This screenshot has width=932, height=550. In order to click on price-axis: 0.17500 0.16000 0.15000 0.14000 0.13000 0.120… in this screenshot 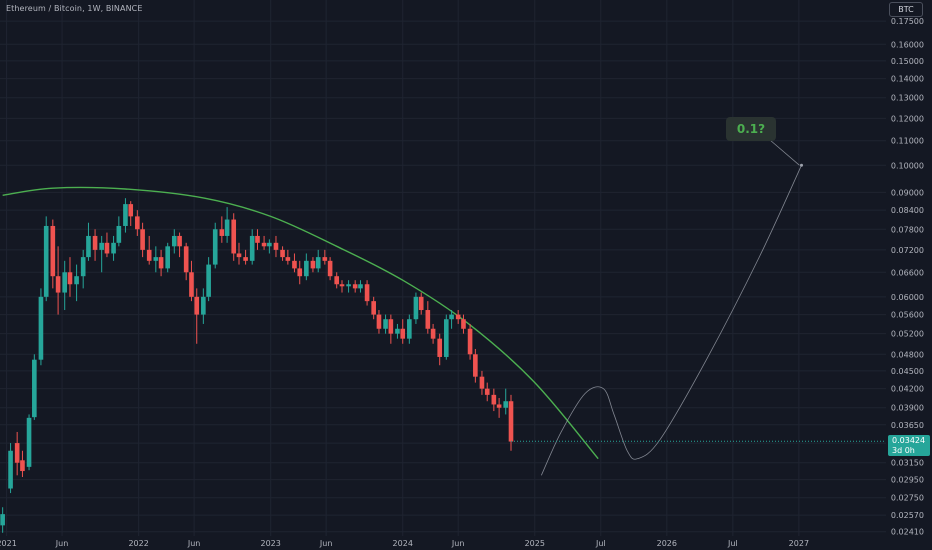, I will do `click(907, 277)`.